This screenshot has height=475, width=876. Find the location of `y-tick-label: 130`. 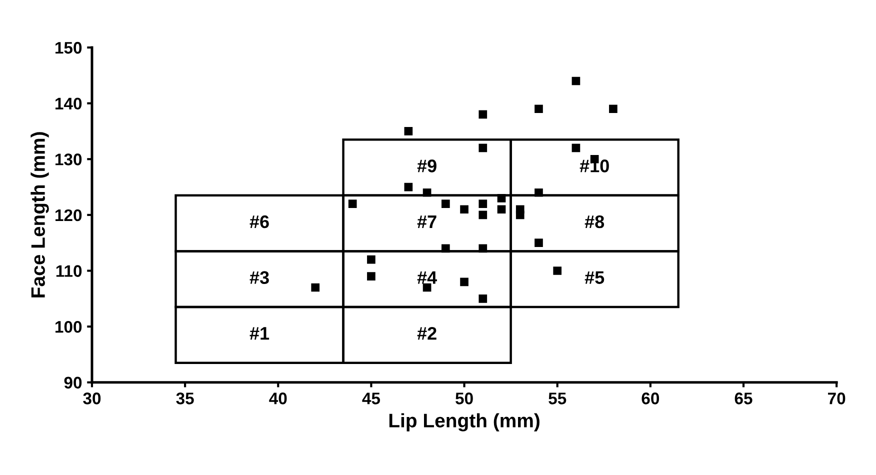

y-tick-label: 130 is located at coordinates (69, 160).